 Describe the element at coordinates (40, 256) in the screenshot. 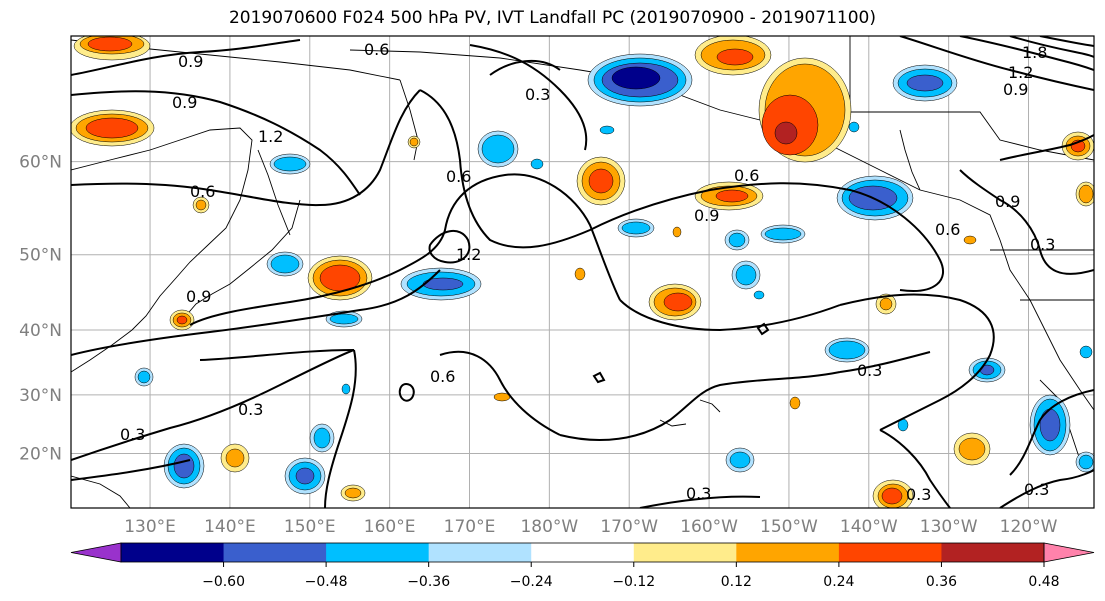

I see `latitude-tick-label: 50°N` at that location.